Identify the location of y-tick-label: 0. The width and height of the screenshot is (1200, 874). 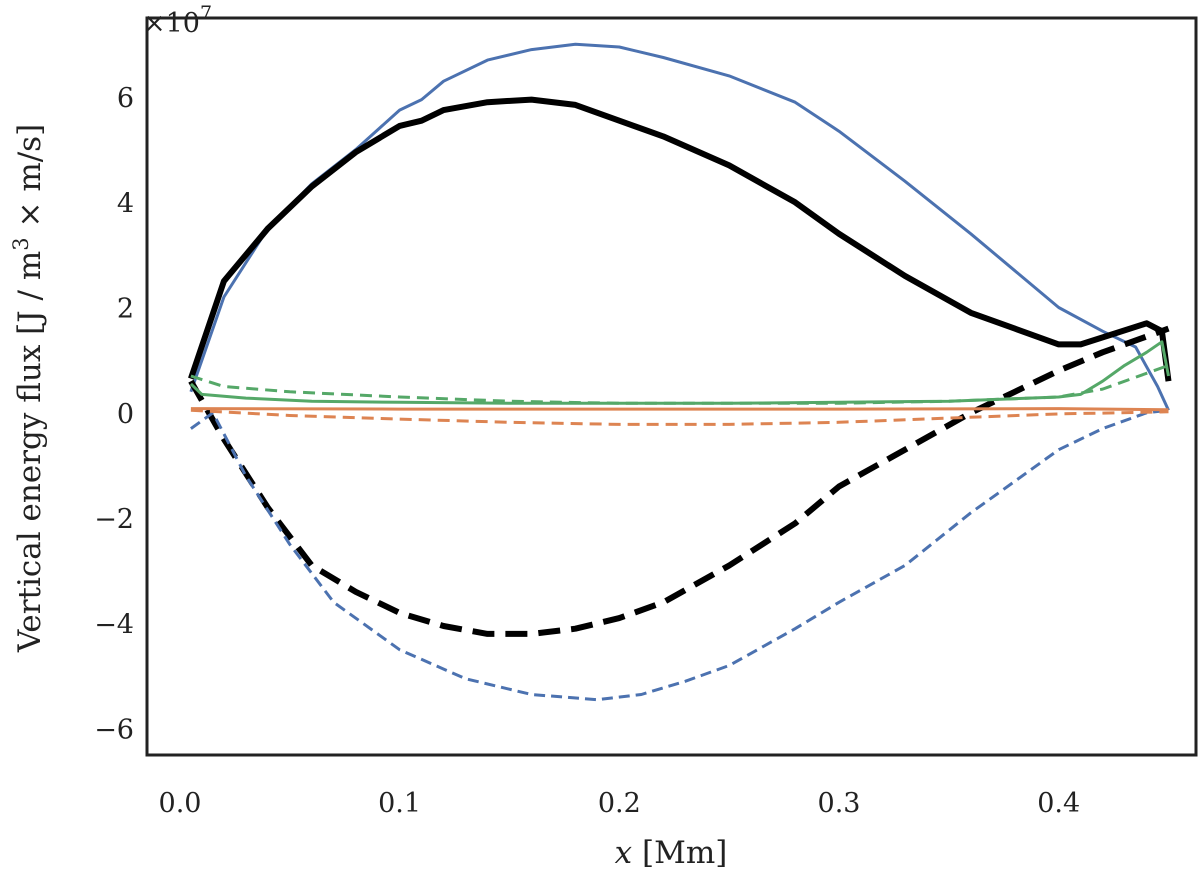
(125, 414).